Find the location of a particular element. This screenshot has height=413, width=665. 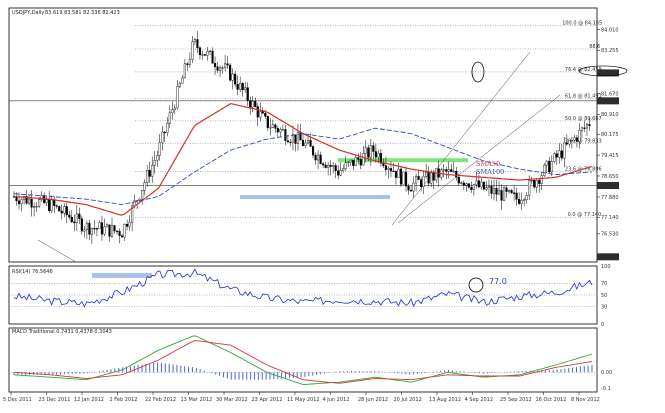

support-marker-box is located at coordinates (608, 101).